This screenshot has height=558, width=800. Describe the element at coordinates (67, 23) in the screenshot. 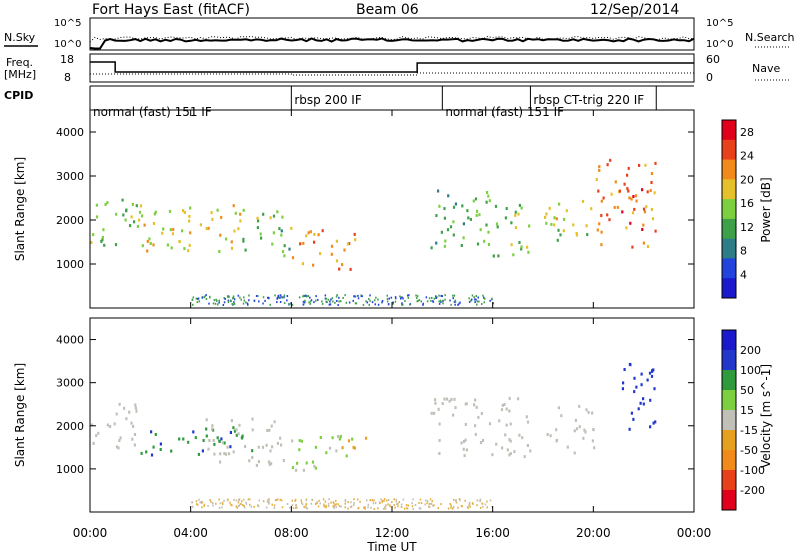

I see `noise-left-tick-top: 10^5` at that location.